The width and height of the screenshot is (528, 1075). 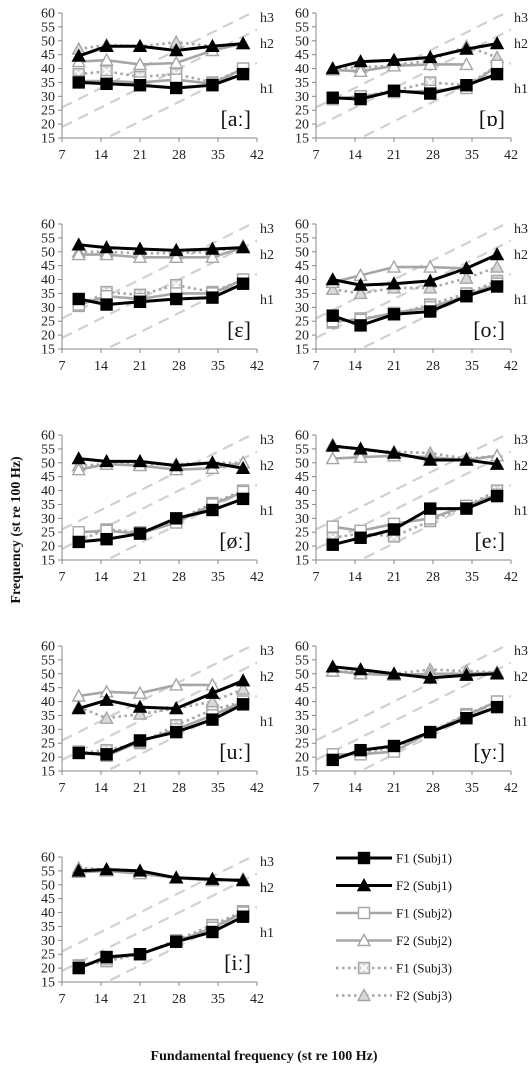 I want to click on series-line-f2s3, so click(x=415, y=57).